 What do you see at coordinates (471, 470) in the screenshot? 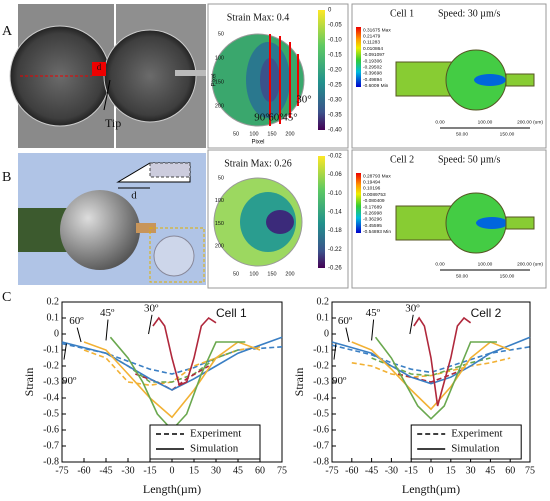
I see `x-tick-label: 30` at bounding box center [471, 470].